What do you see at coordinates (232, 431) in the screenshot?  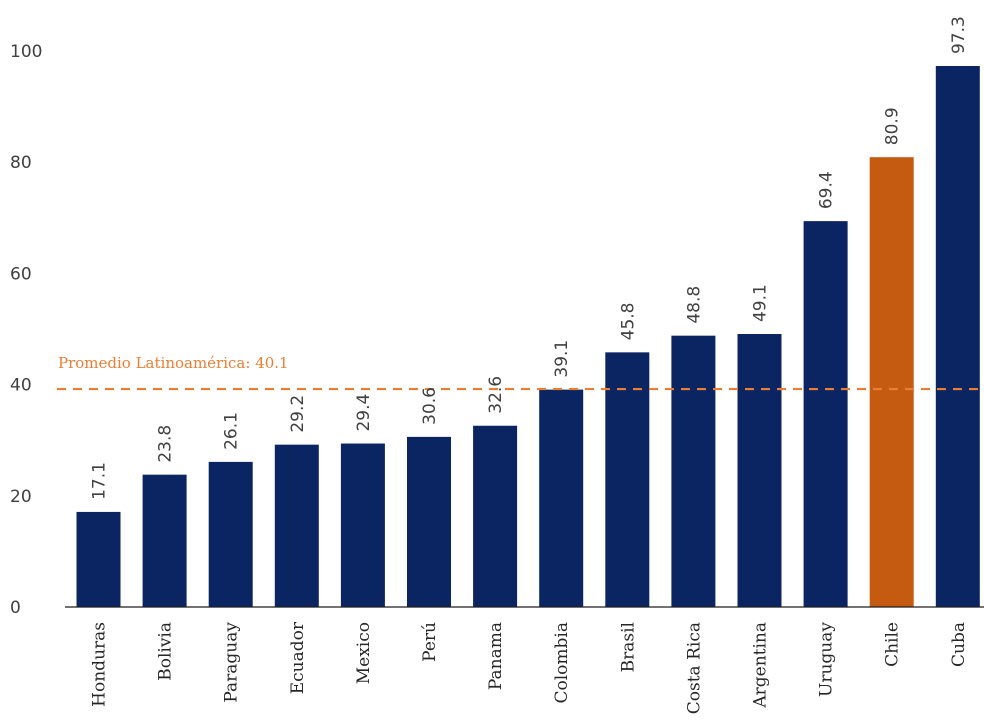 I see `value-label: 26.1` at bounding box center [232, 431].